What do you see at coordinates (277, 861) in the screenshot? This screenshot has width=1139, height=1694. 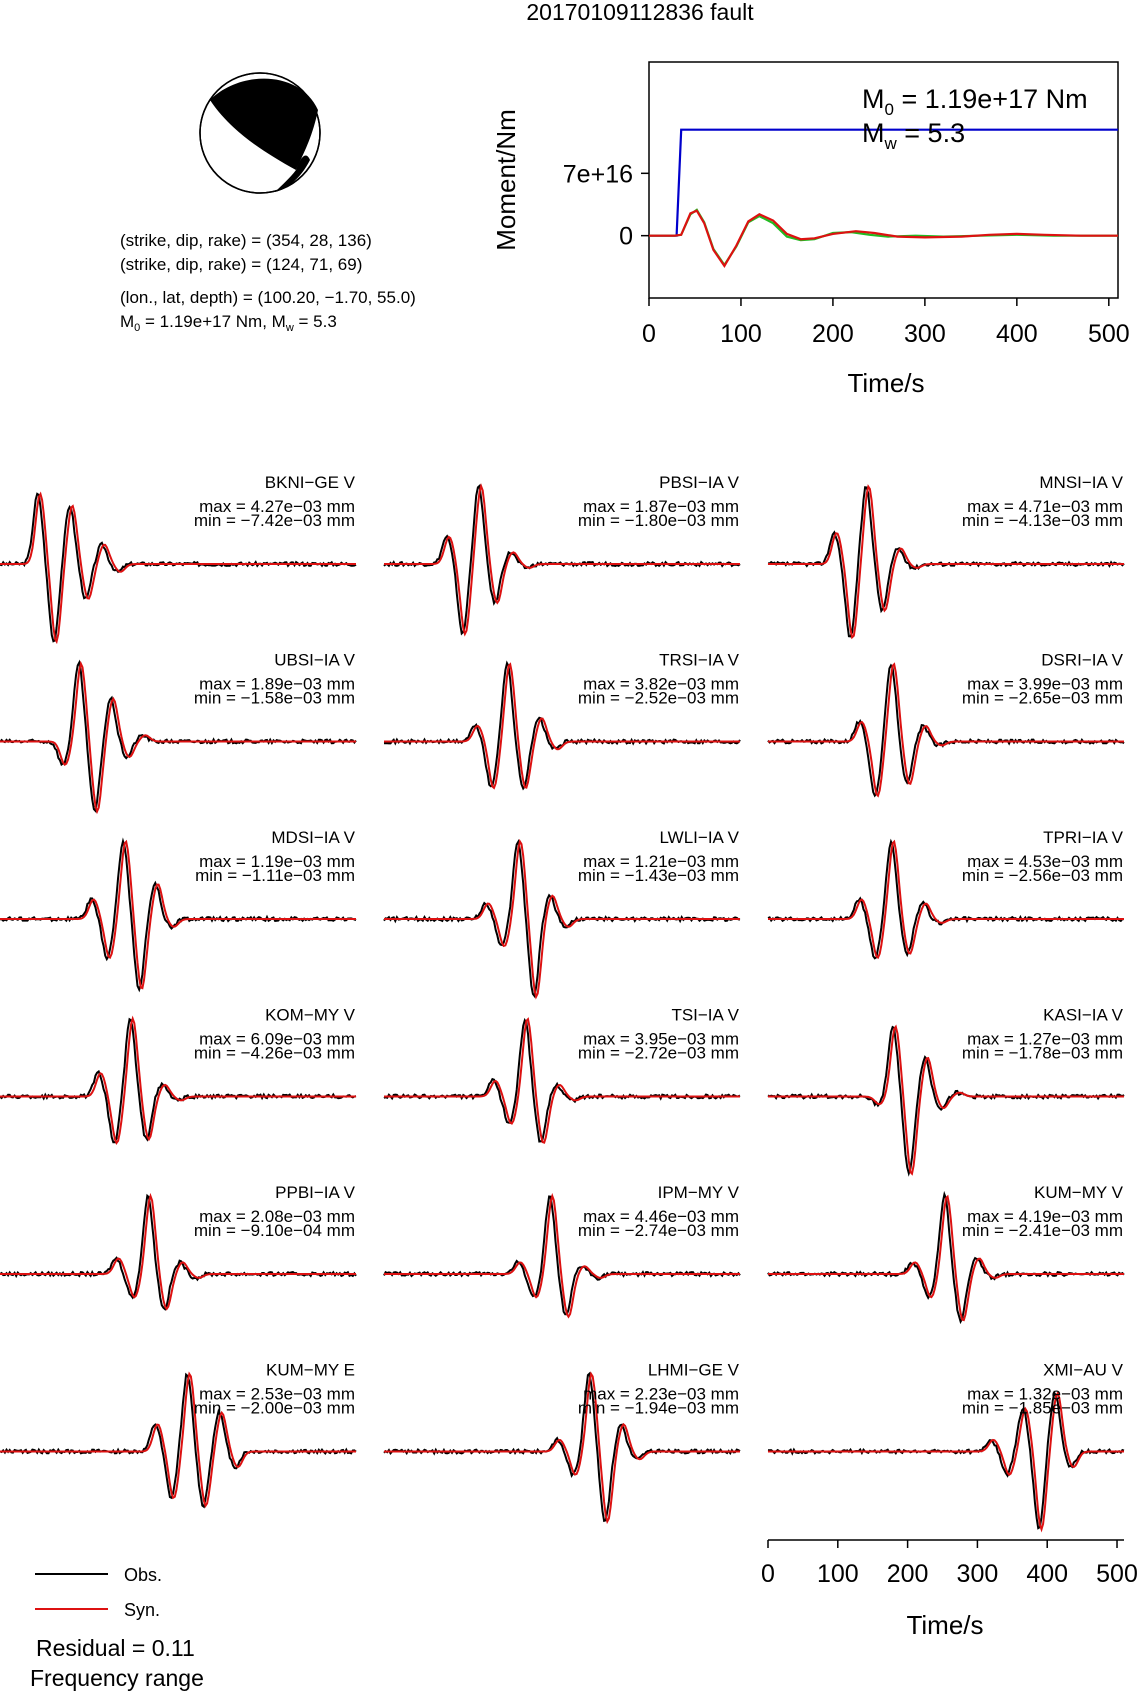 I see `station-max: max = 1.19e−03 mm` at bounding box center [277, 861].